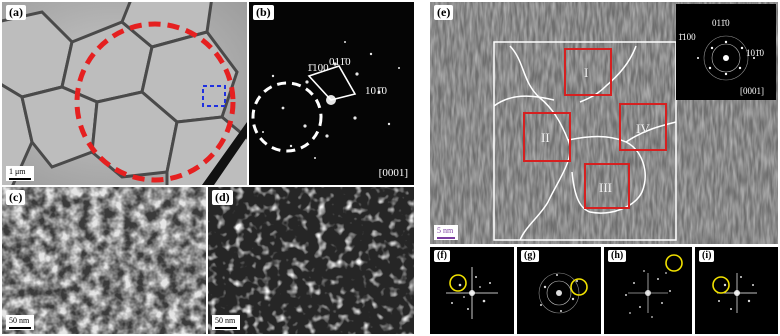 This screenshot has height=336, width=780. Describe the element at coordinates (736, 290) in the screenshot. I see `panel-i: (i)` at that location.